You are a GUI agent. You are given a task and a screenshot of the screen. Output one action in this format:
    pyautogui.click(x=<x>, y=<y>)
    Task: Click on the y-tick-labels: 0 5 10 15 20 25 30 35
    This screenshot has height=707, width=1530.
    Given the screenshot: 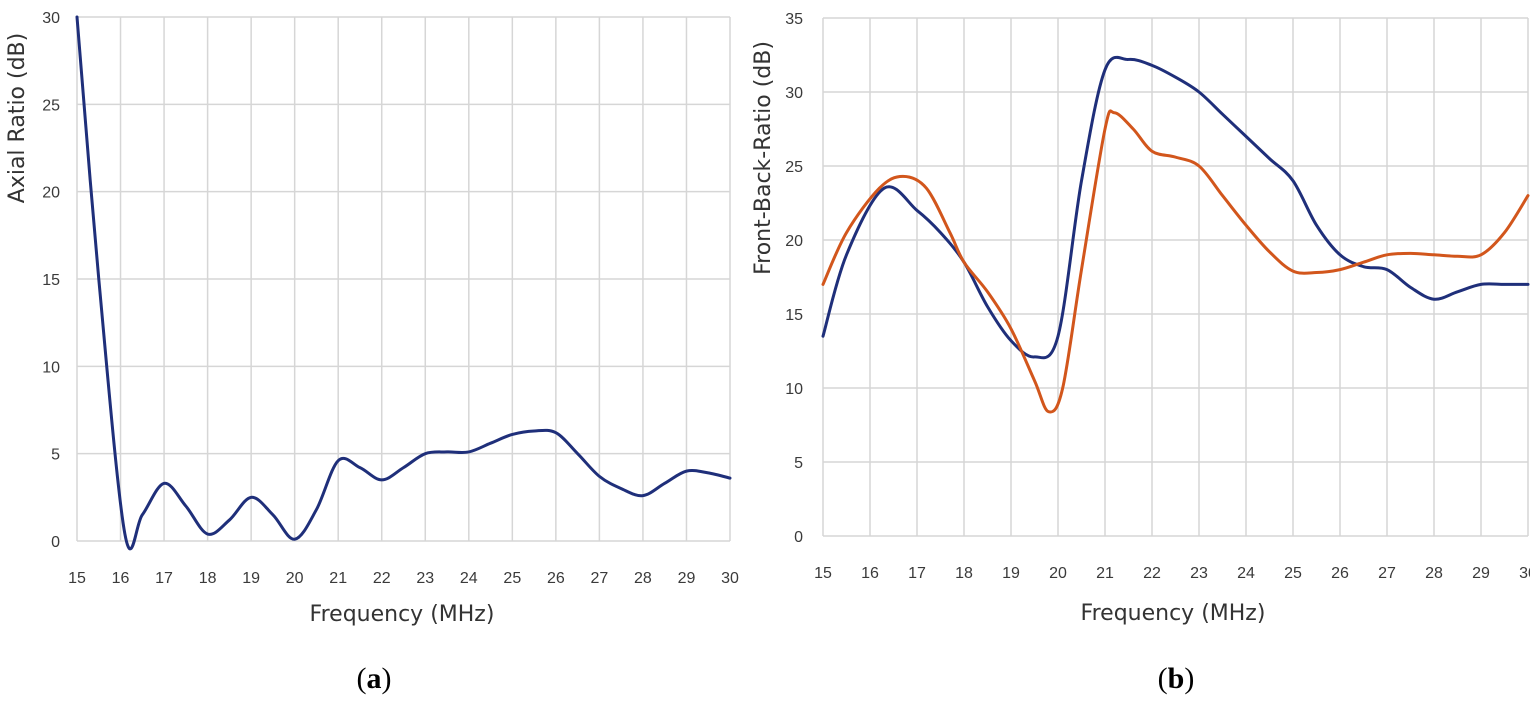 What is the action you would take?
    pyautogui.click(x=794, y=278)
    